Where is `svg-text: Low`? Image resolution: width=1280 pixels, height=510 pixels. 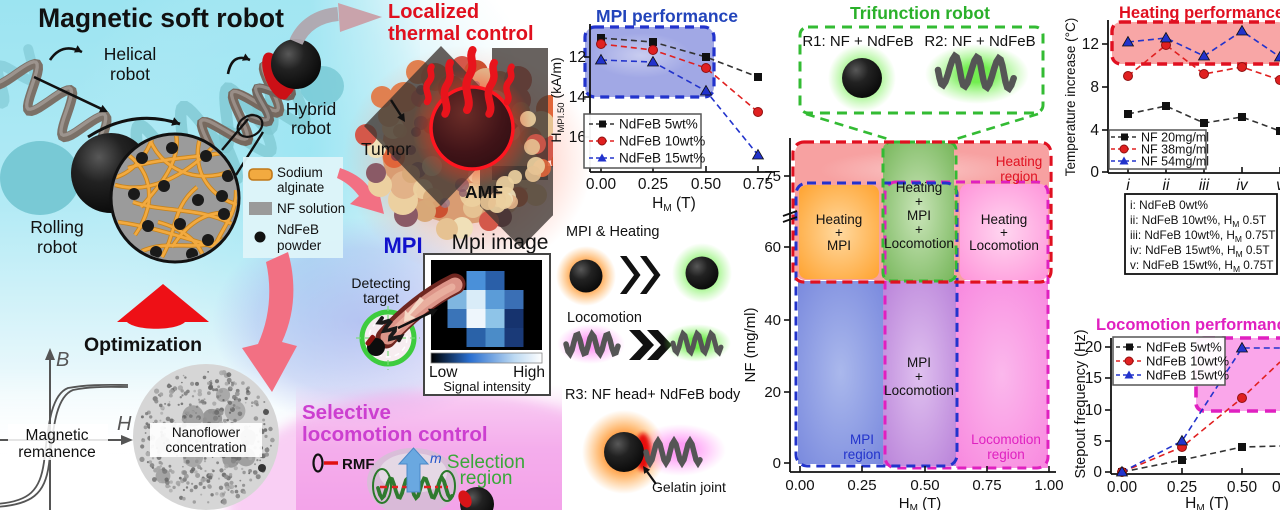 svg-text: Low is located at coordinates (443, 372).